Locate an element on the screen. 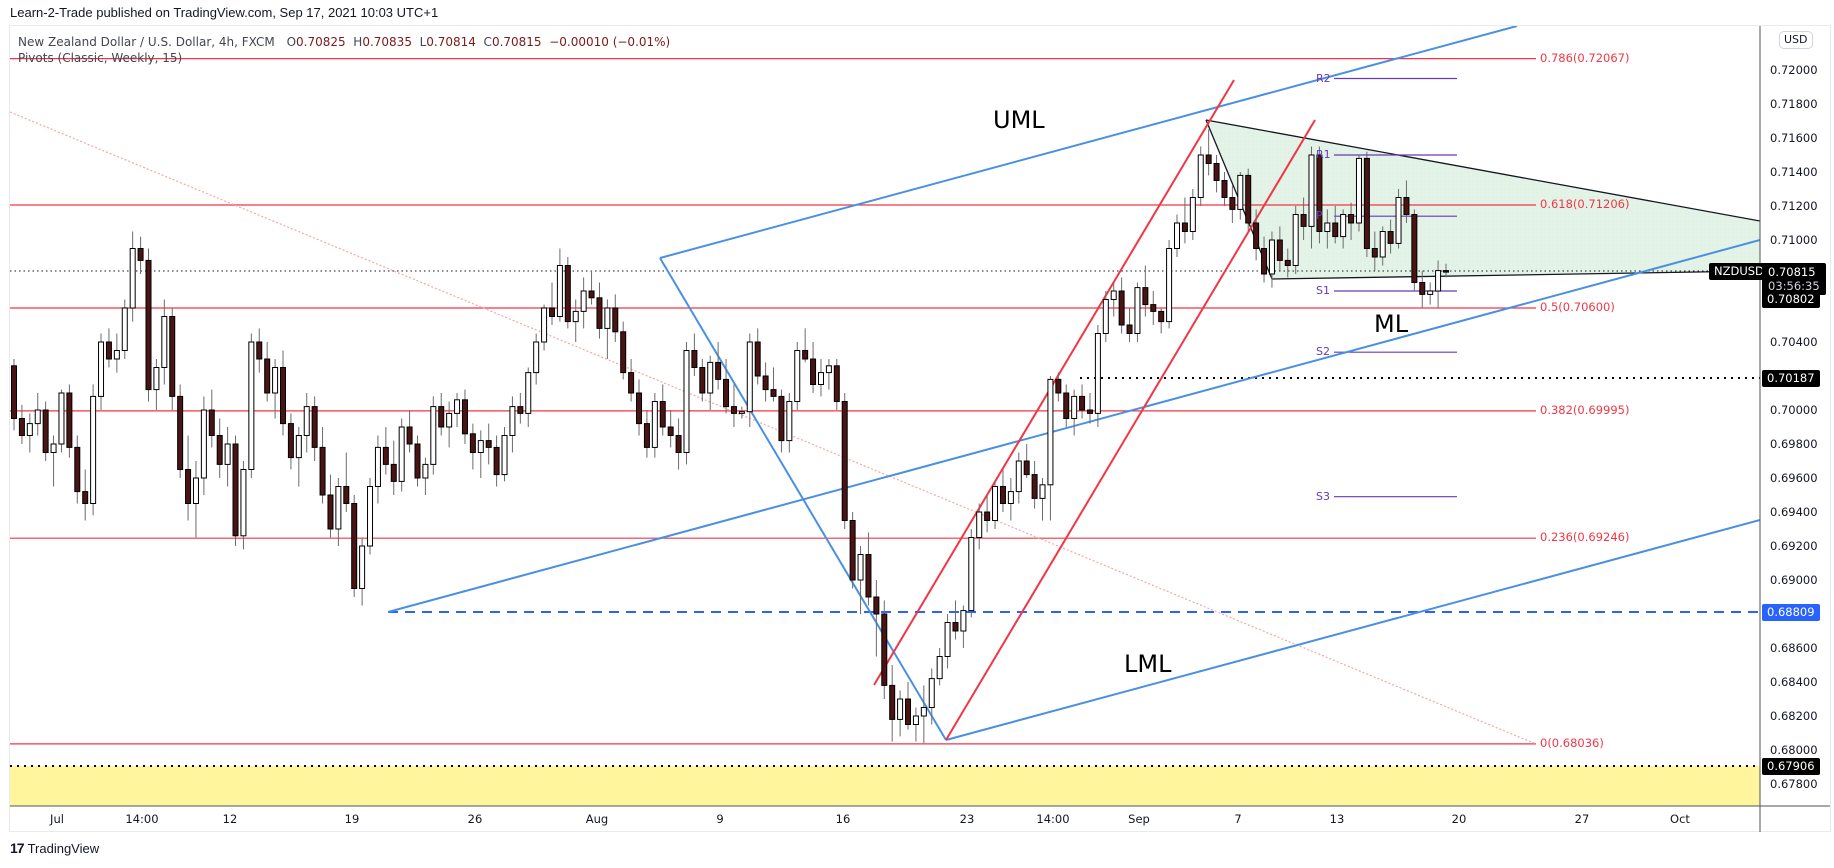  pitchfork-lml is located at coordinates (1352, 630).